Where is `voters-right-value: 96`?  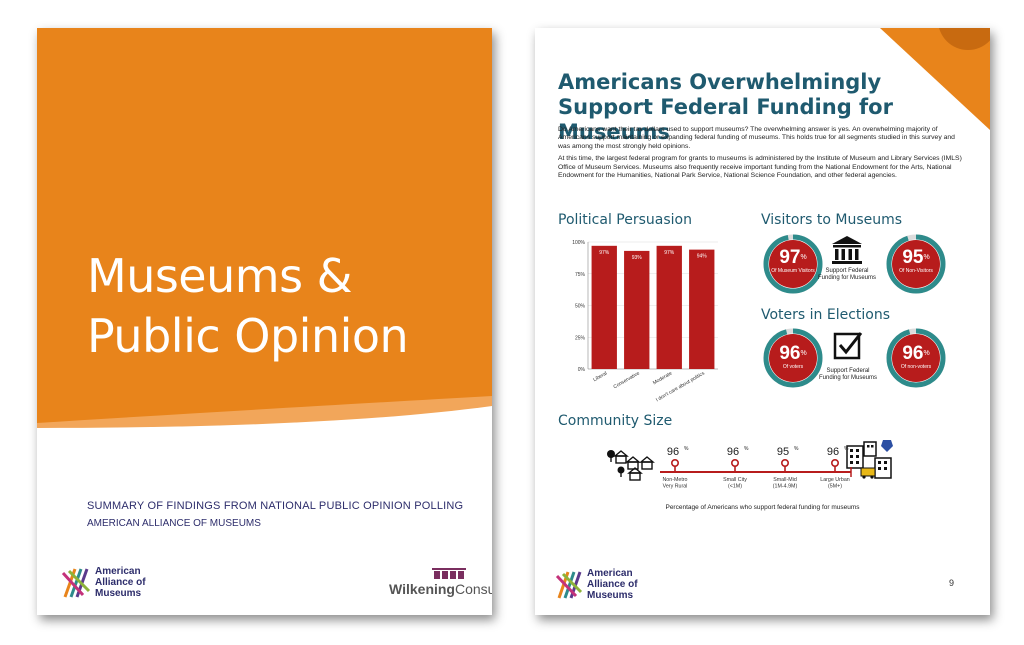 voters-right-value: 96 is located at coordinates (913, 353).